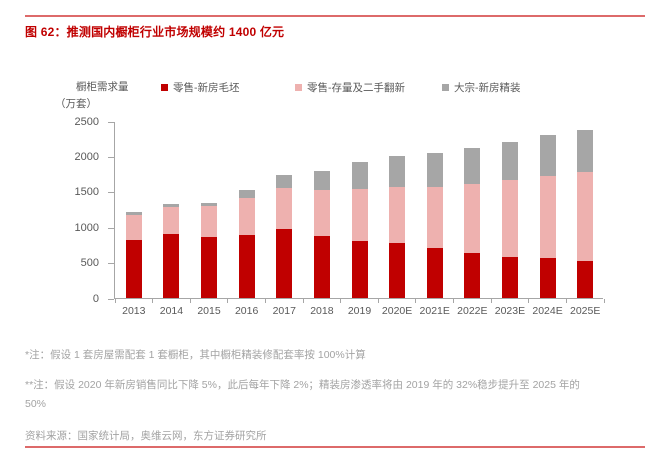  Describe the element at coordinates (86, 227) in the screenshot. I see `y-axis-tick-label: 1000` at that location.